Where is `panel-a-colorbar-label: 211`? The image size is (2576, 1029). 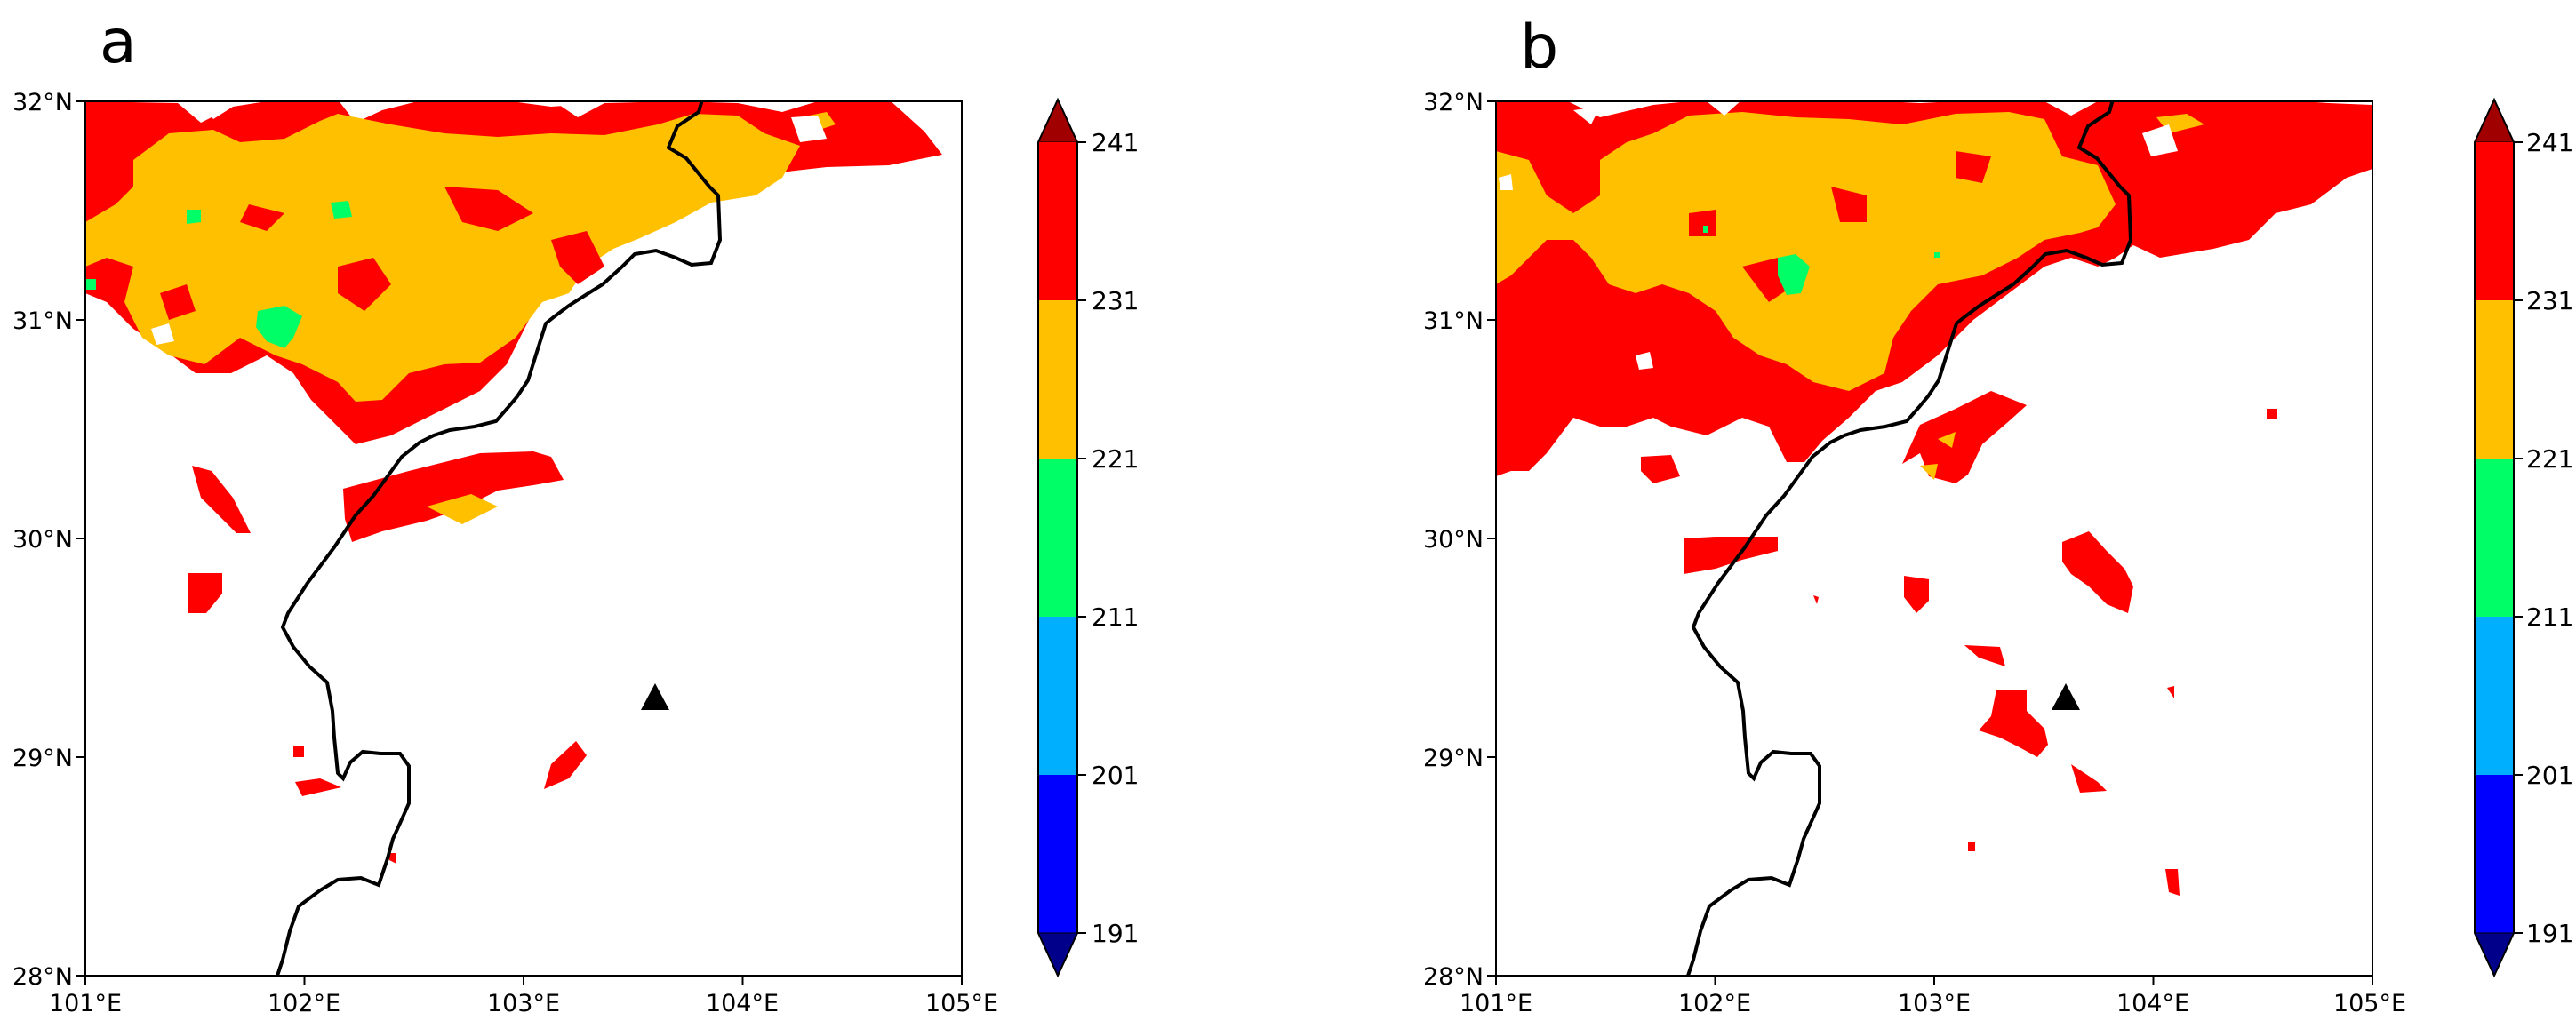
panel-a-colorbar-label: 211 is located at coordinates (1115, 617).